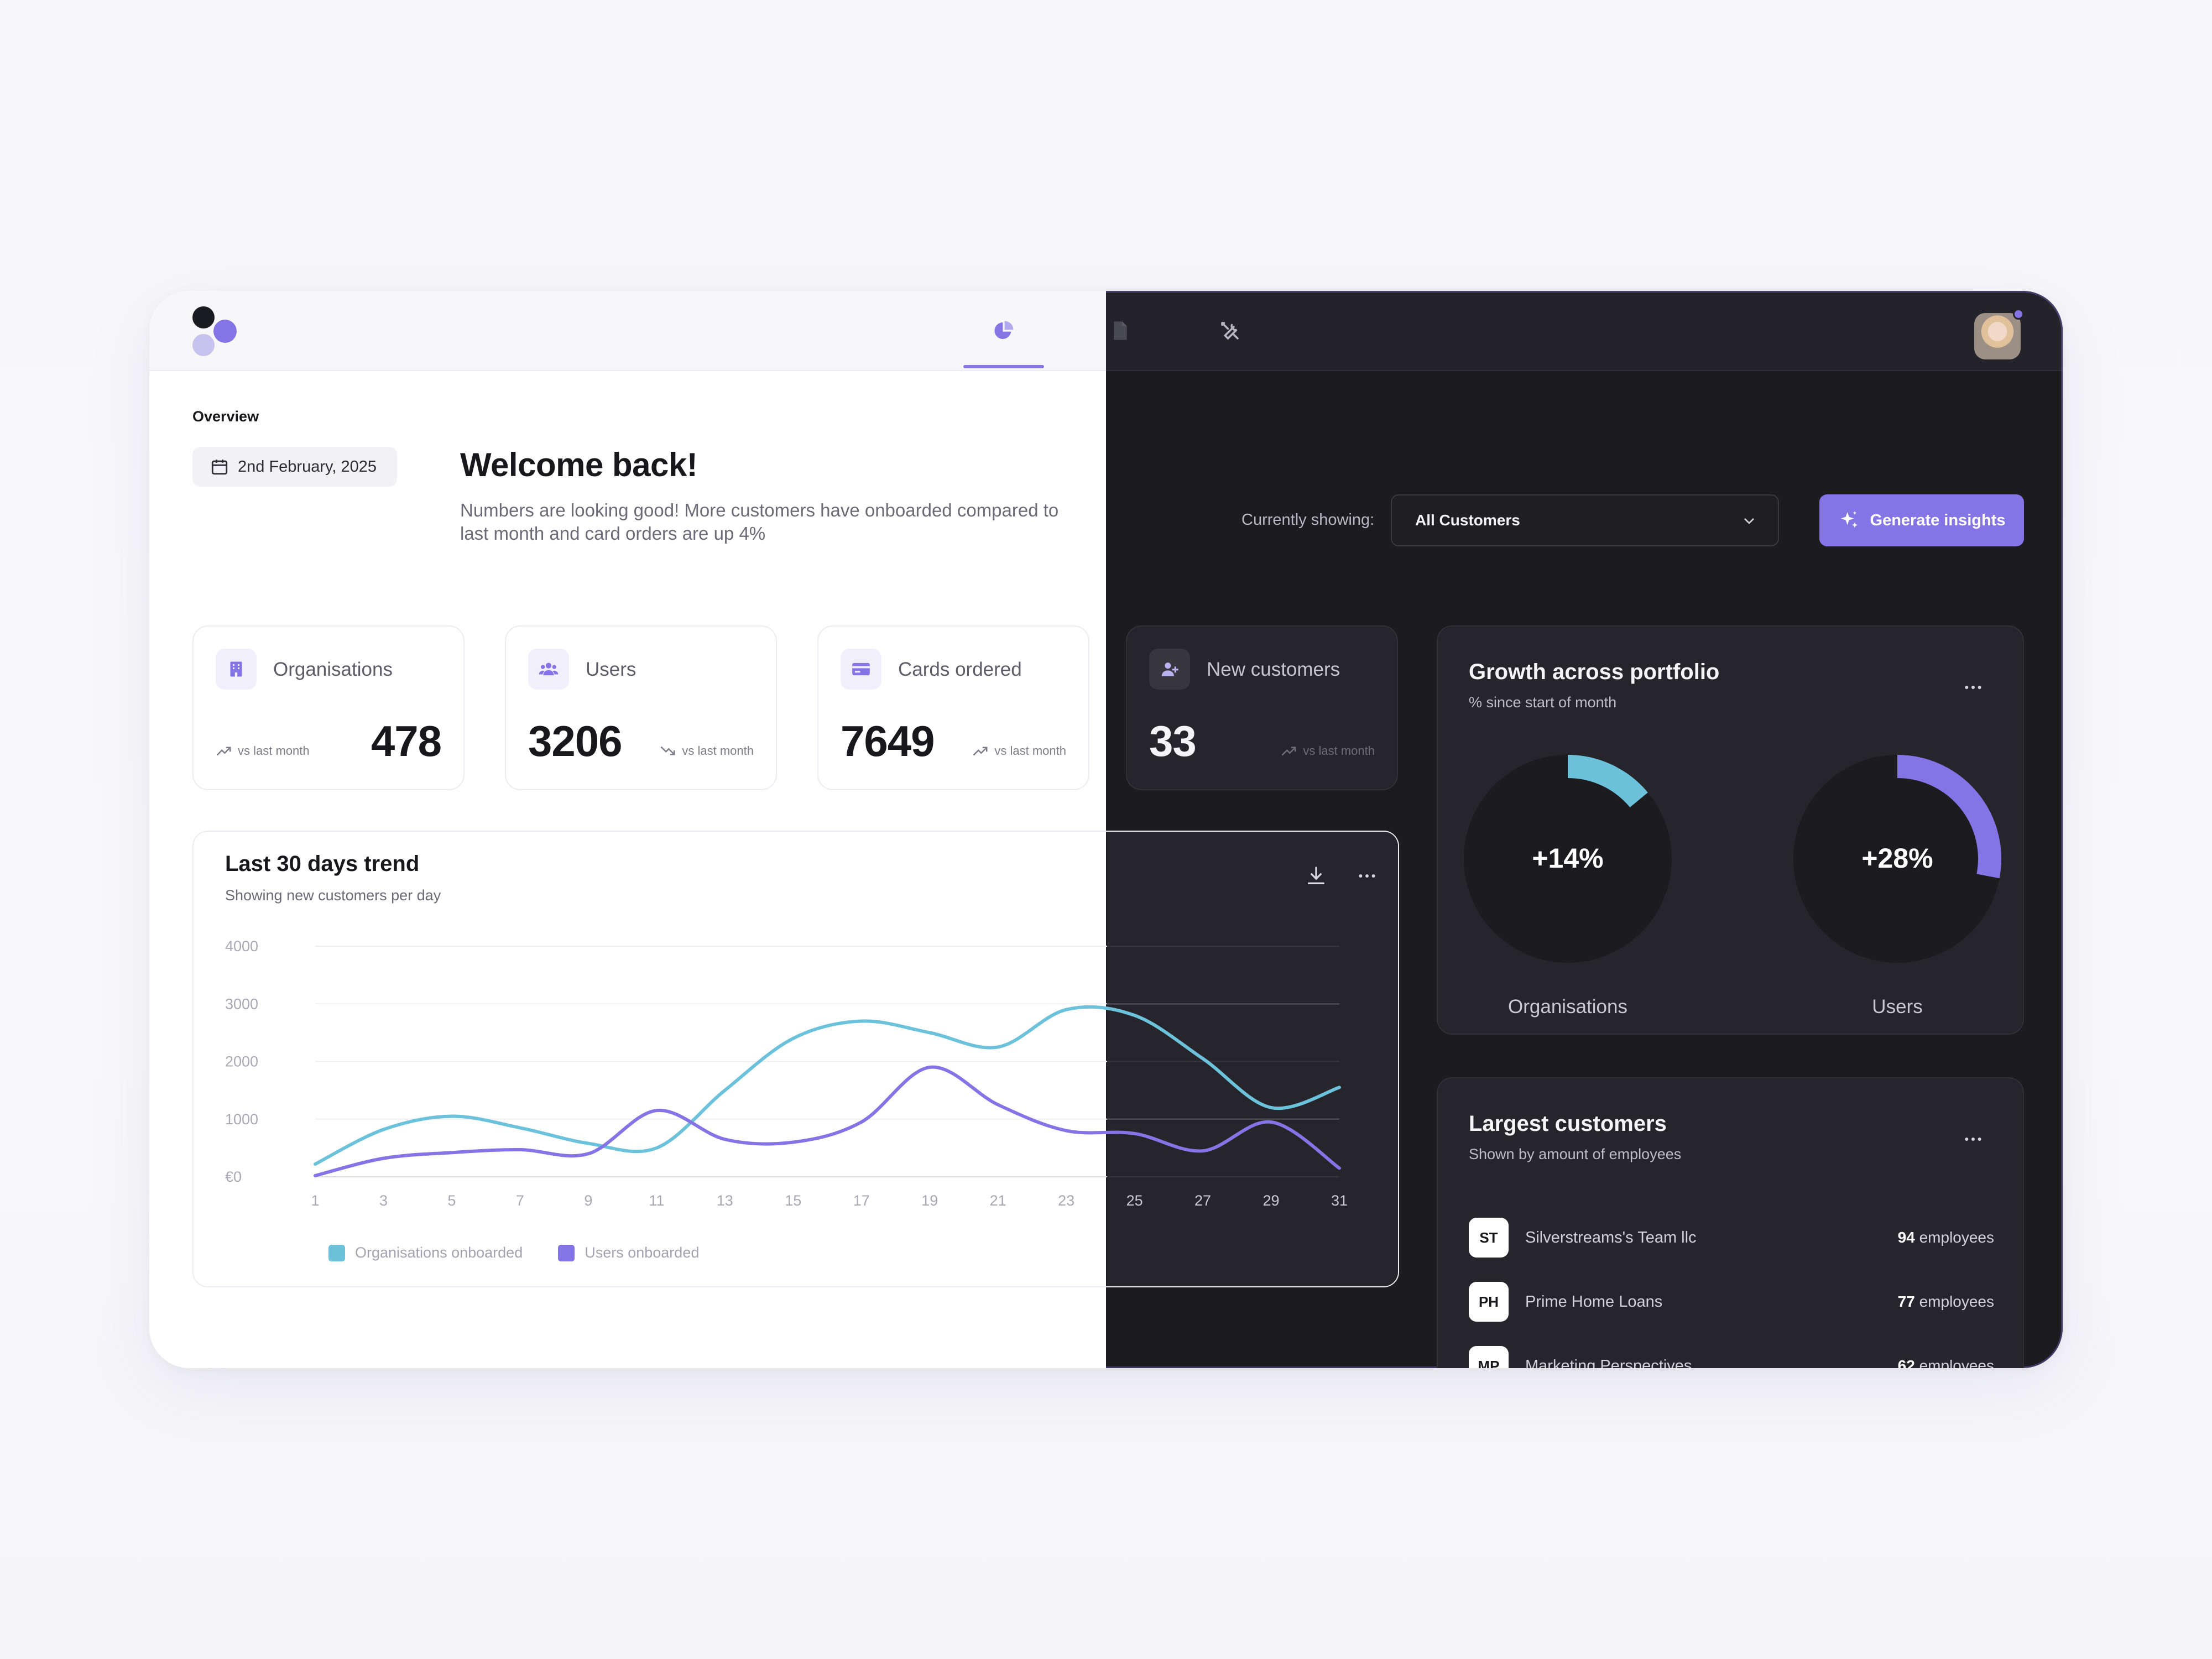 This screenshot has width=2212, height=1659. What do you see at coordinates (579, 465) in the screenshot?
I see `welcome-title: Welcome back!` at bounding box center [579, 465].